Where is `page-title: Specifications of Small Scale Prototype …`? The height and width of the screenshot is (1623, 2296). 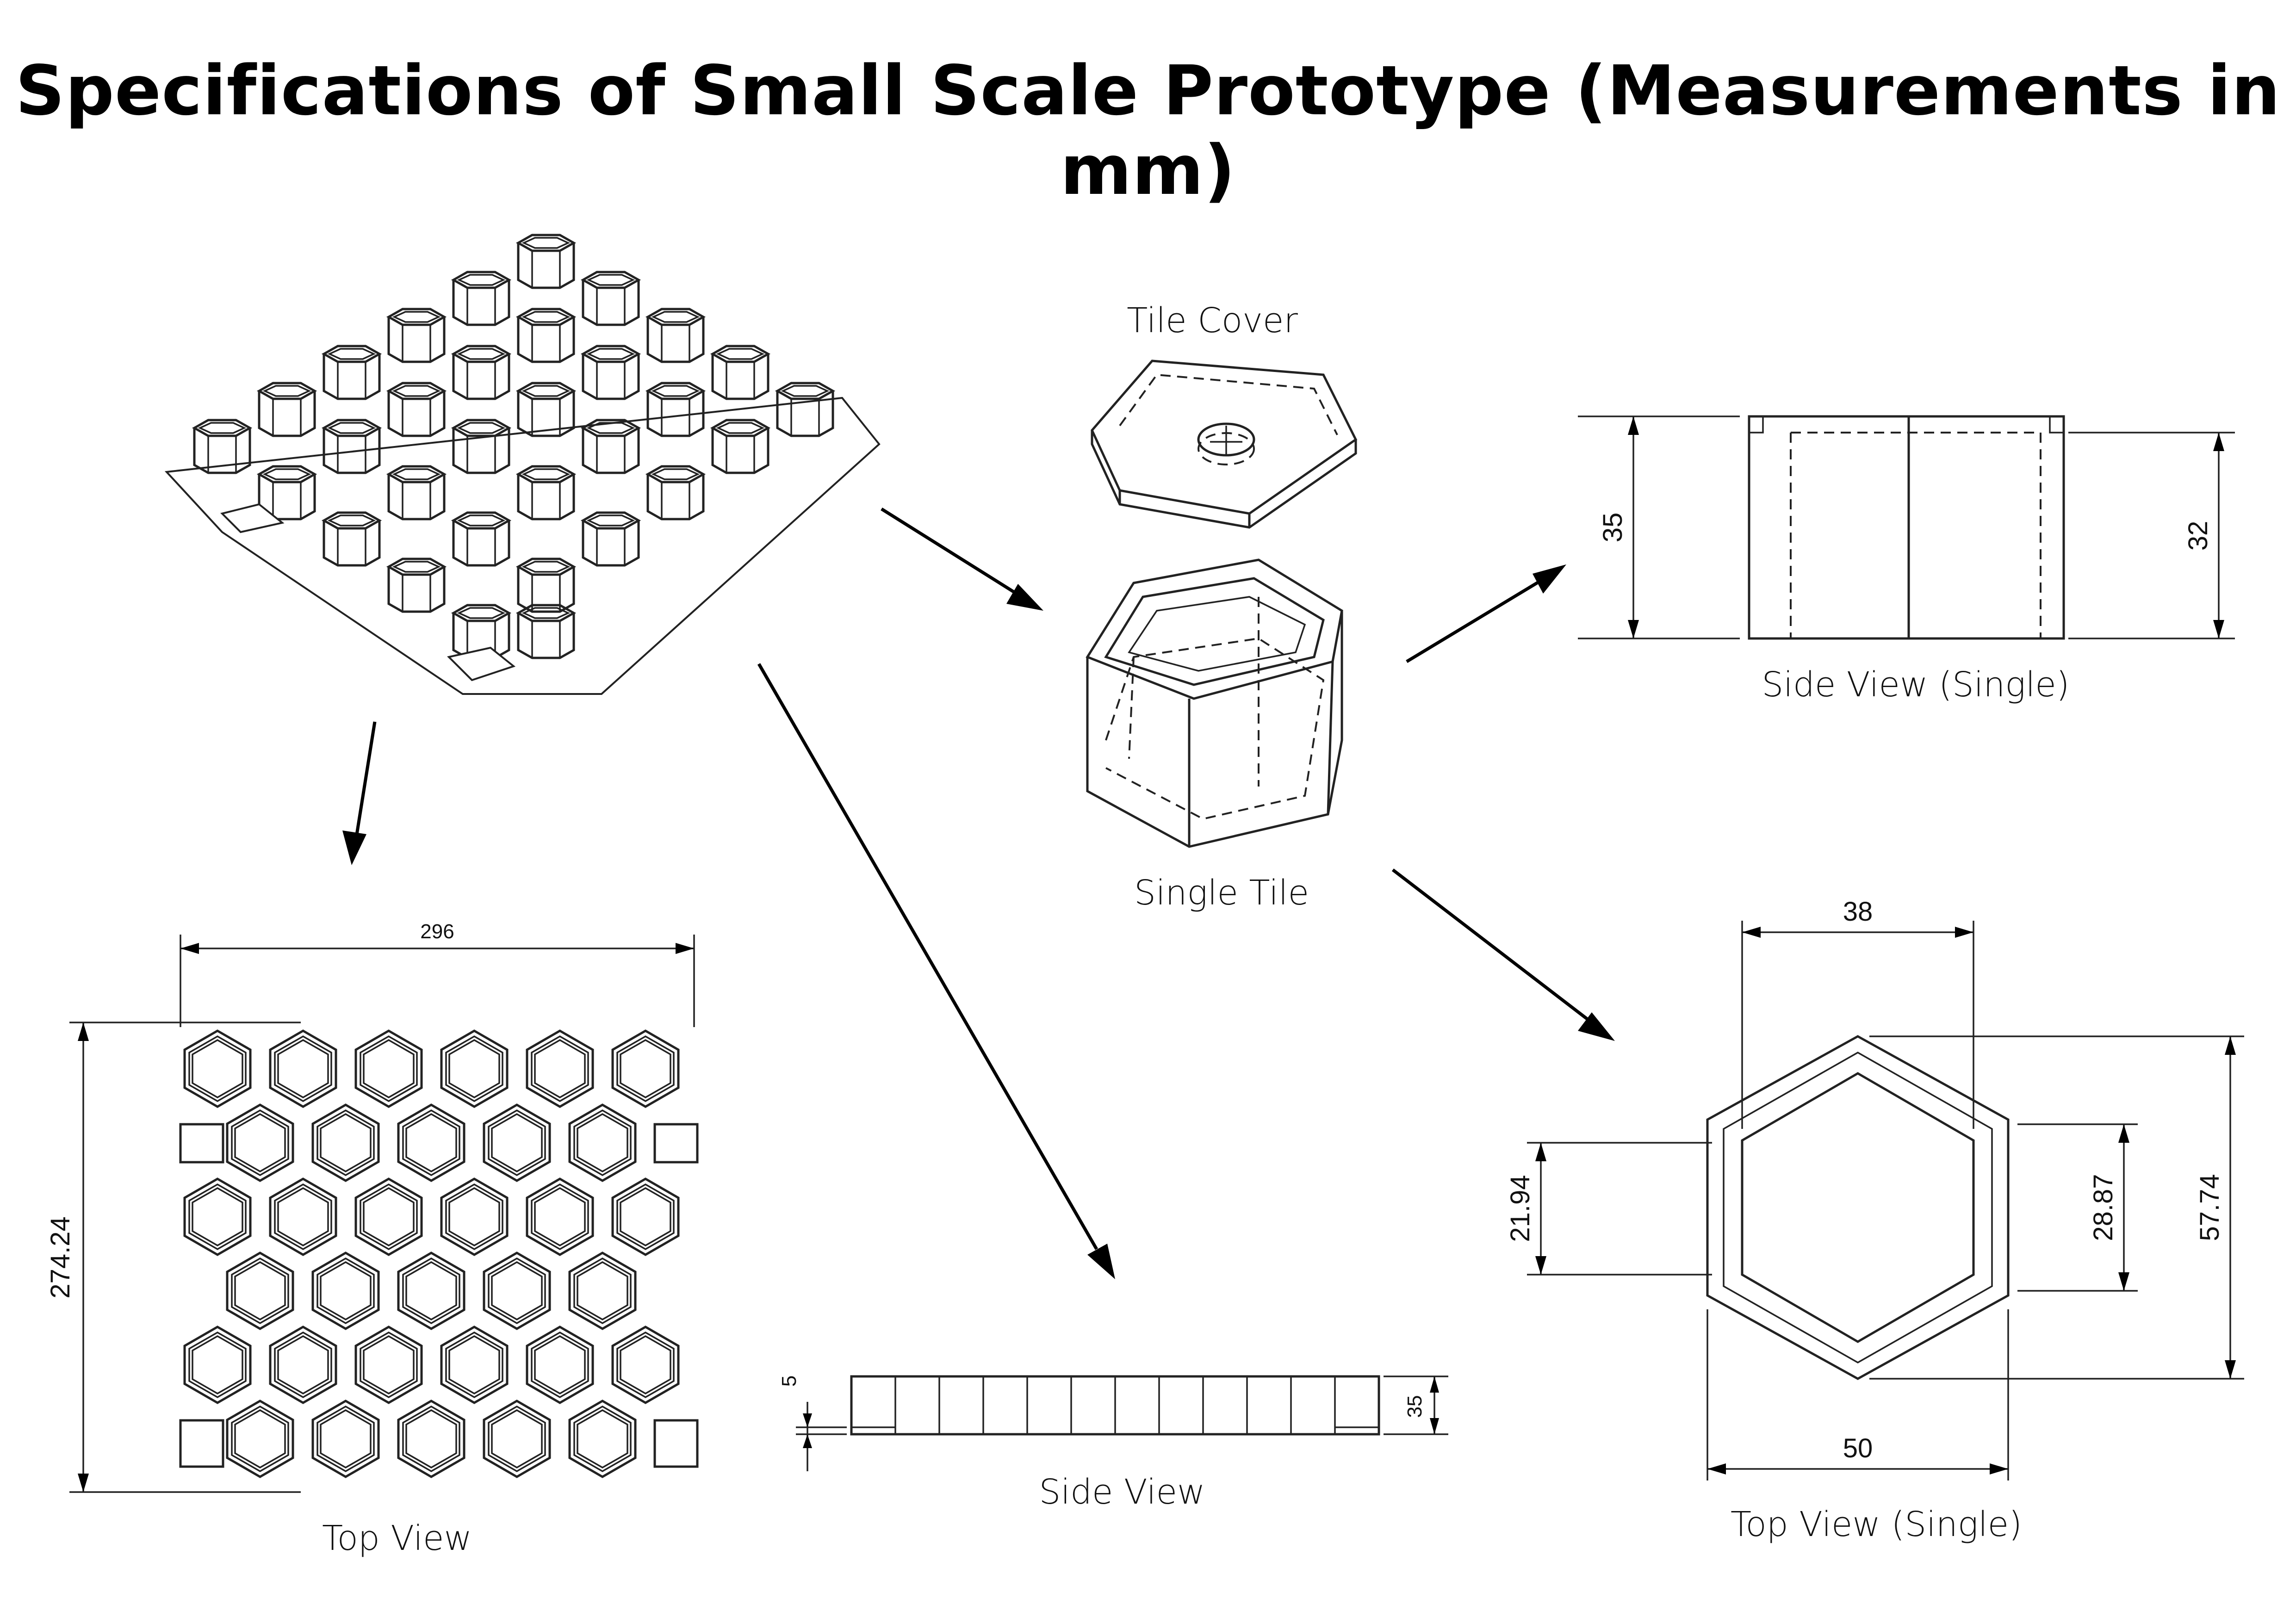 page-title: Specifications of Small Scale Prototype … is located at coordinates (1148, 130).